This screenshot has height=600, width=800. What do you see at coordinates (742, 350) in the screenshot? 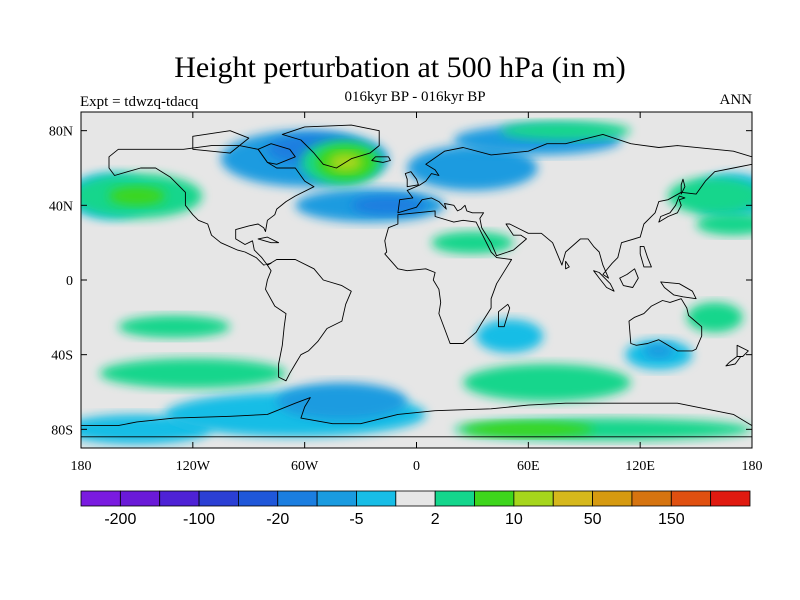
I see `coastline-new-zealand` at bounding box center [742, 350].